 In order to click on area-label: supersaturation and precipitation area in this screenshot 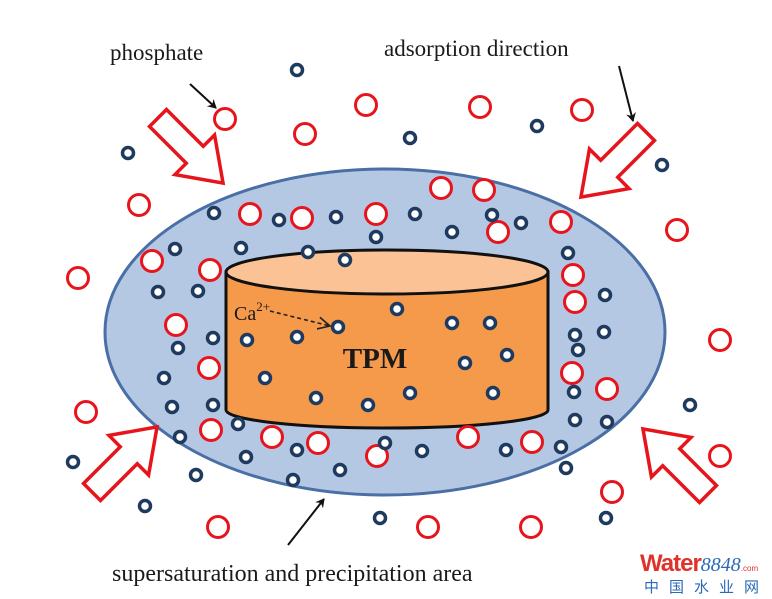, I will do `click(292, 574)`.